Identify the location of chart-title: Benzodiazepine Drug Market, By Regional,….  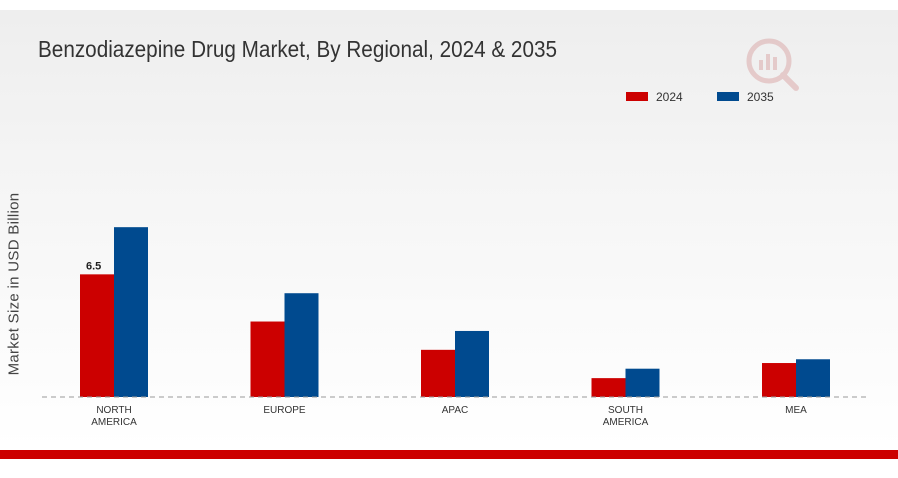
(297, 49).